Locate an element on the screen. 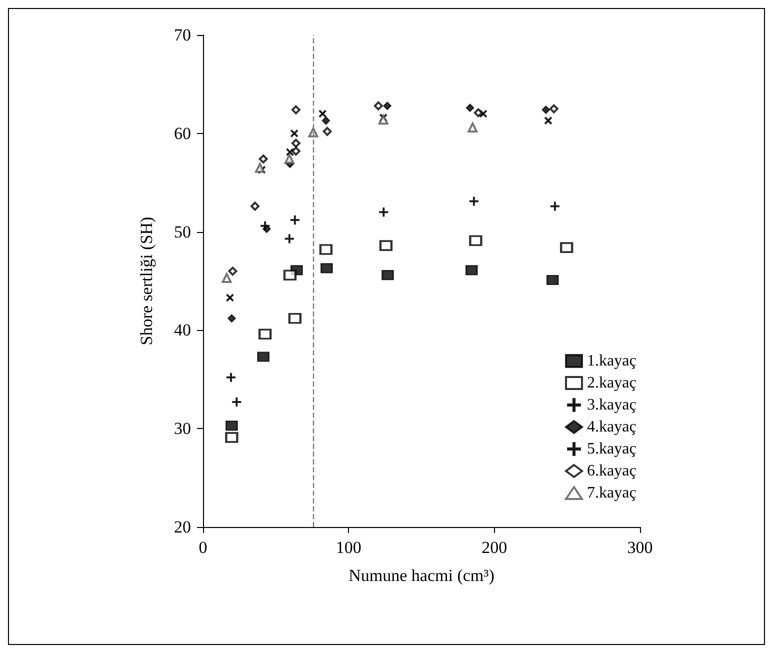 The width and height of the screenshot is (773, 652). y-tick-label: 50 is located at coordinates (182, 232).